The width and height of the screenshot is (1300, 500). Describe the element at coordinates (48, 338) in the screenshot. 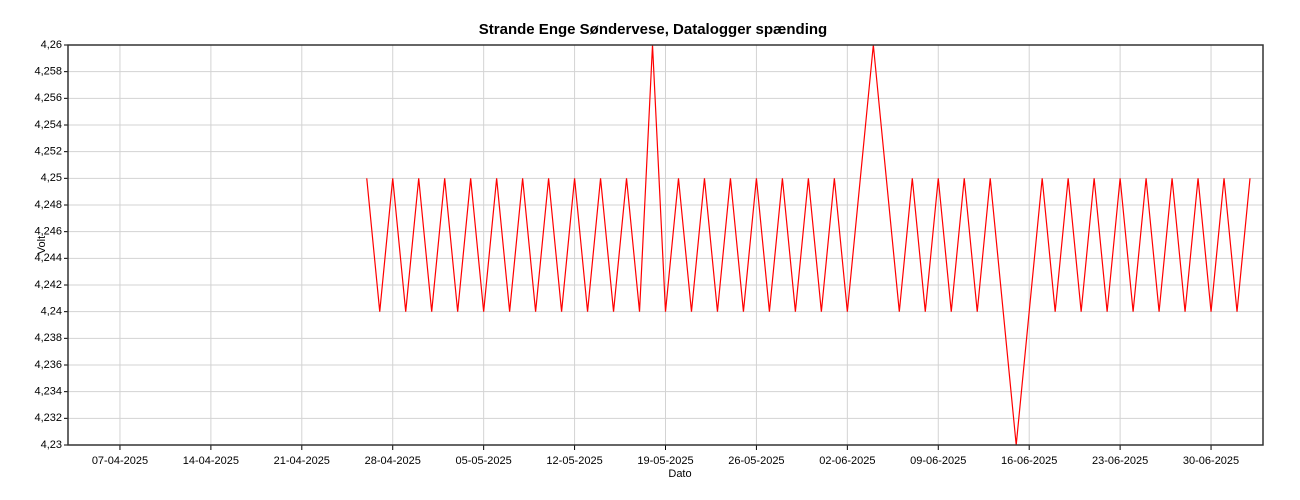

I see `y-tick-label: 4,238` at that location.